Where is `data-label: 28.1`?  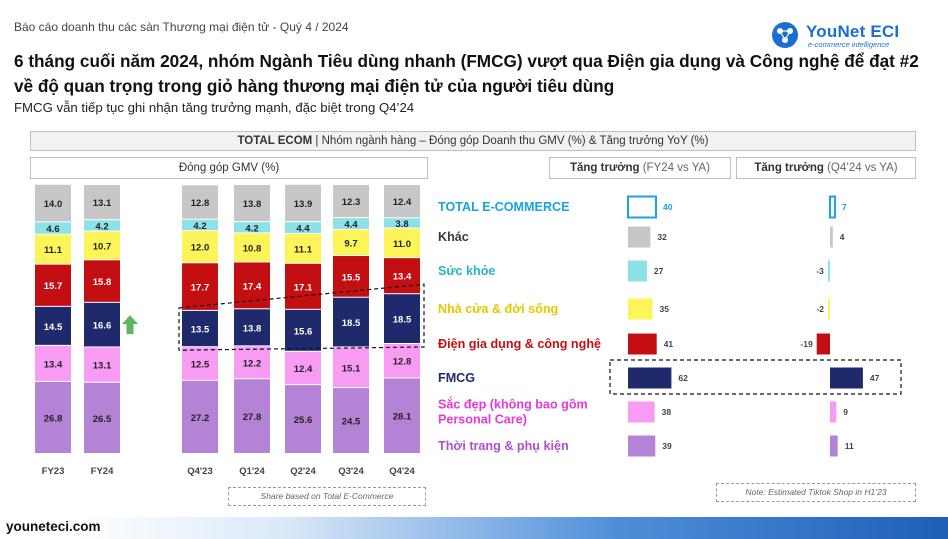
data-label: 28.1 is located at coordinates (402, 417).